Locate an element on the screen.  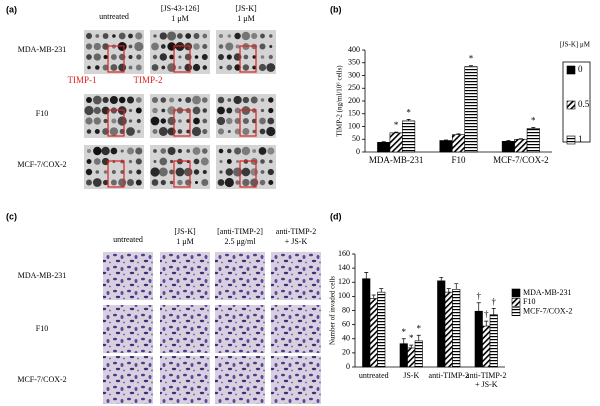
x-tick-label: JS-K is located at coordinates (411, 375).